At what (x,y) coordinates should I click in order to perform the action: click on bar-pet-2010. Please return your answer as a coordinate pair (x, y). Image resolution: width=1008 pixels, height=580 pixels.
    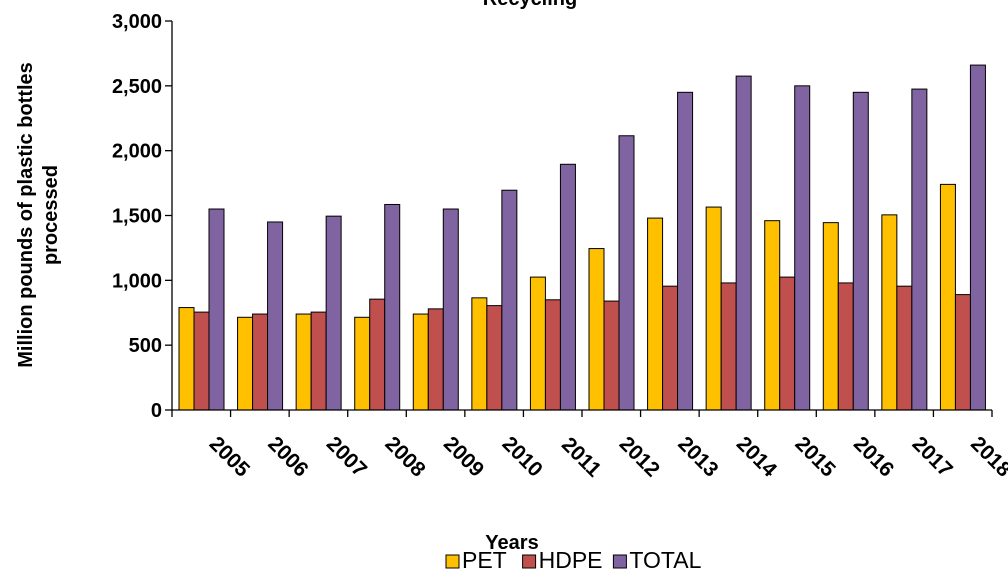
    Looking at the image, I should click on (479, 354).